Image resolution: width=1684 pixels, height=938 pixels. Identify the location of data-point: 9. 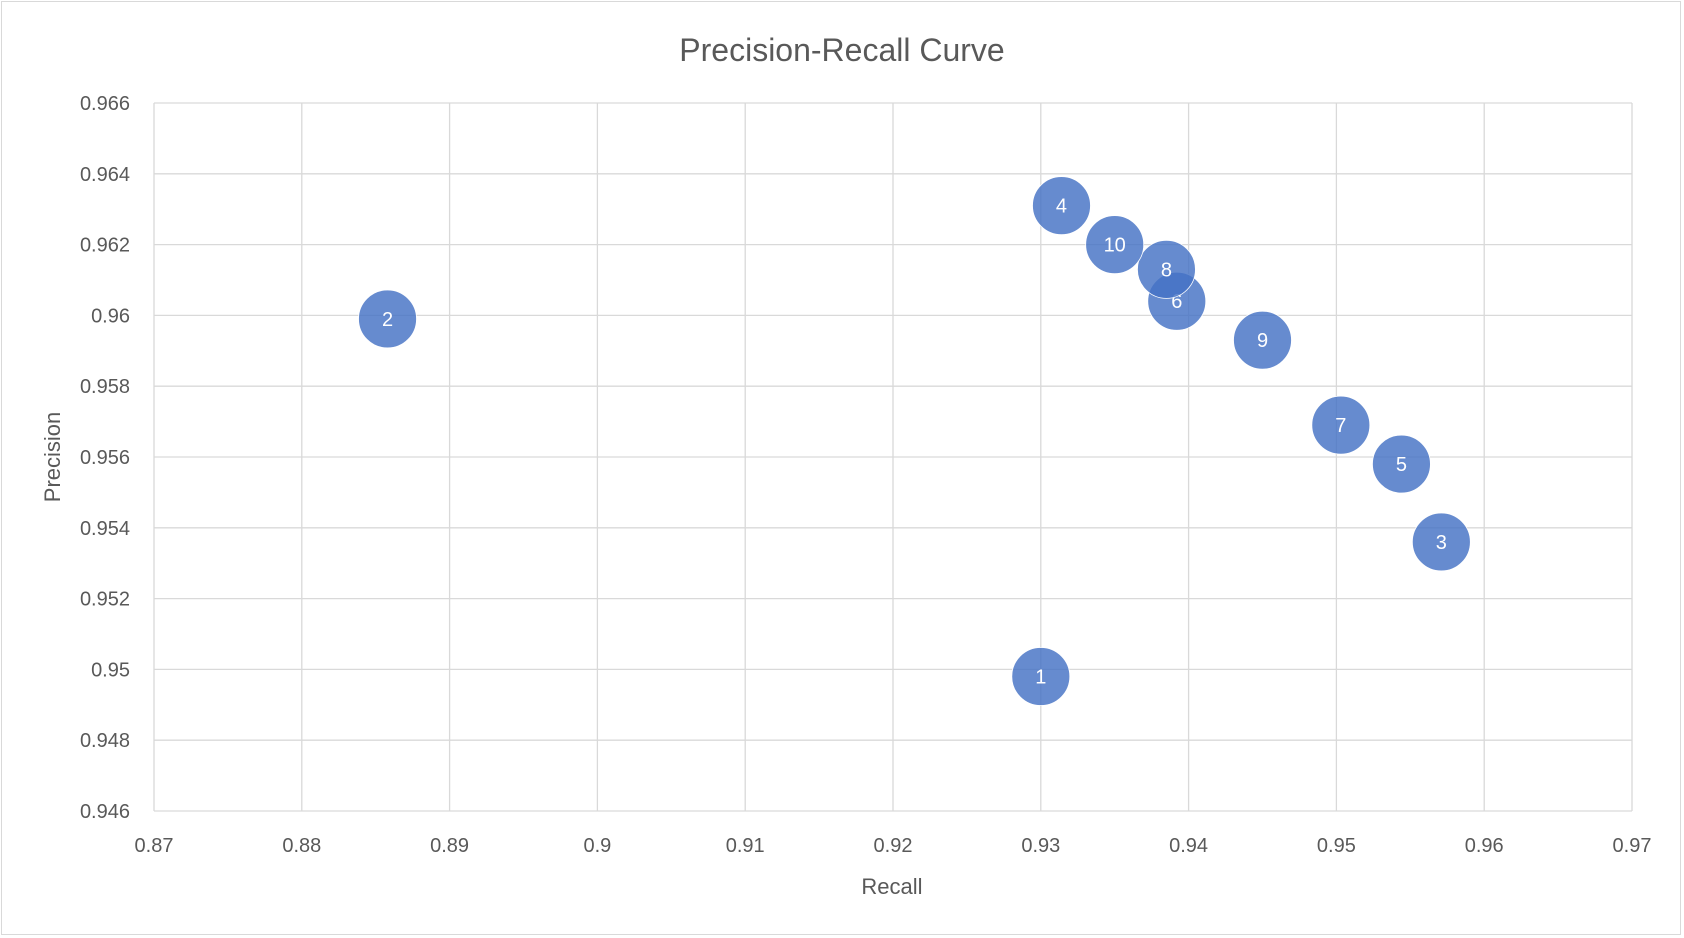
(1262, 340).